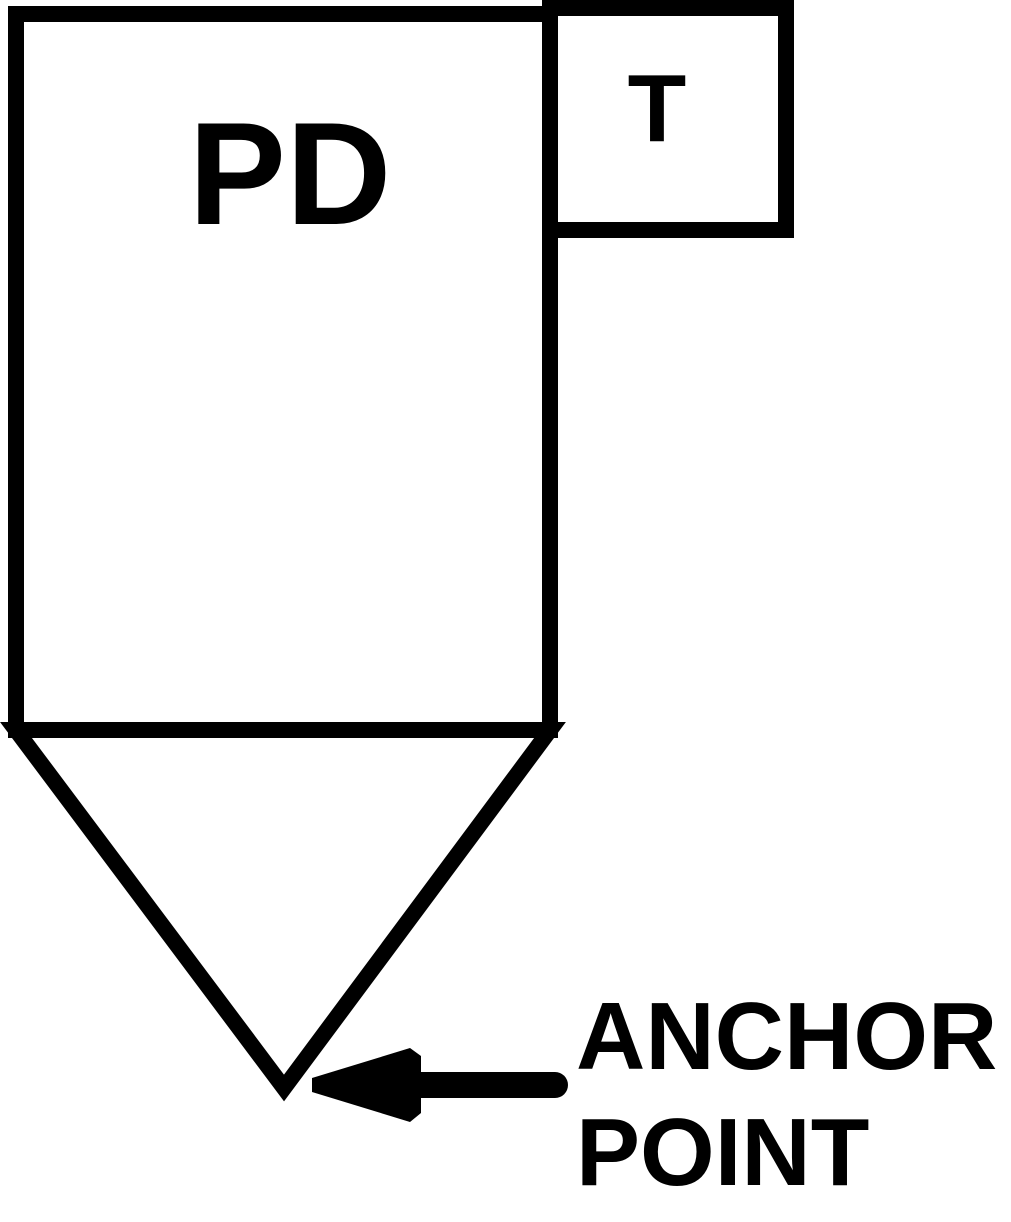 The height and width of the screenshot is (1222, 1011). What do you see at coordinates (786, 1036) in the screenshot?
I see `anchor-label-line1: ANCHOR` at bounding box center [786, 1036].